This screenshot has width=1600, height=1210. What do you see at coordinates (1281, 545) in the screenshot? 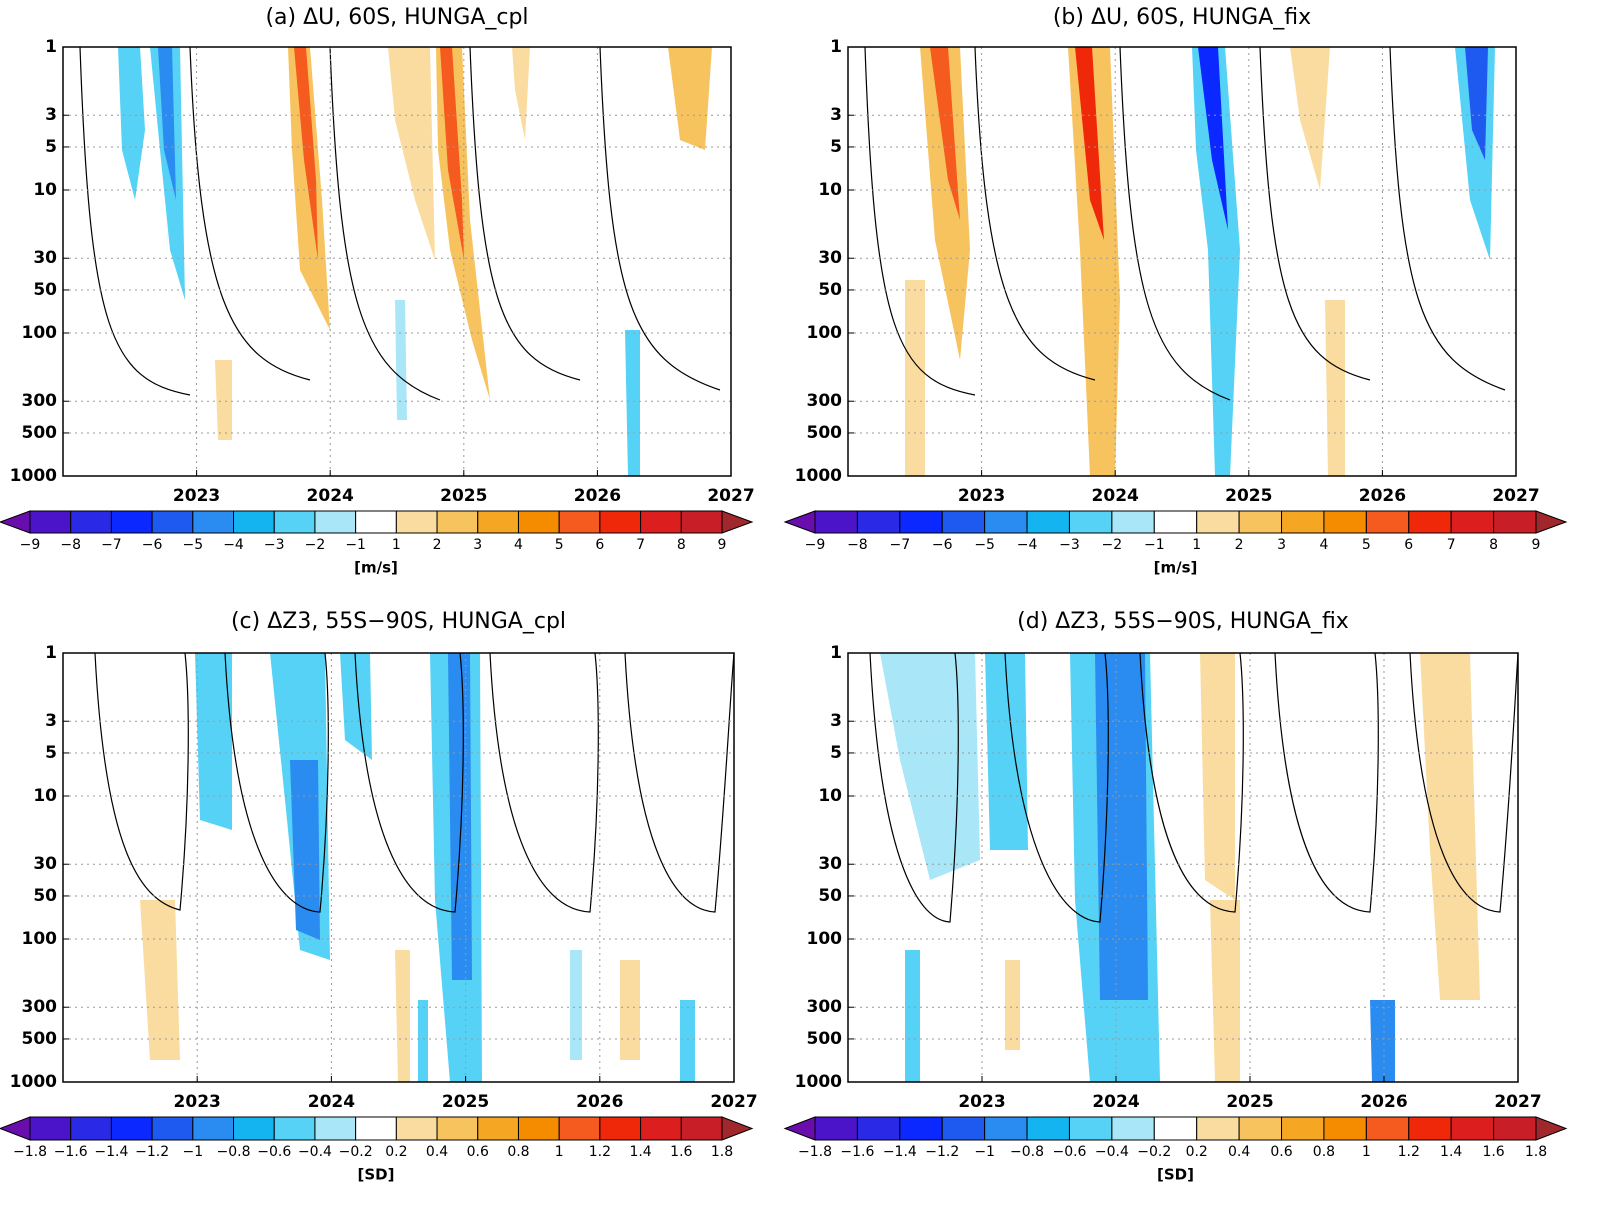
I see `colorbar-label: 3` at bounding box center [1281, 545].